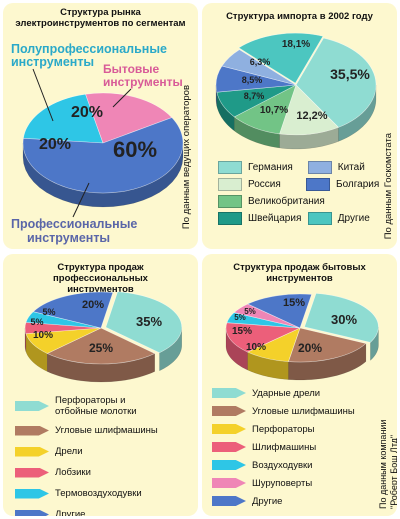 The height and width of the screenshot is (519, 400). I want to click on pie-chart-household: 30% 20% 10% 15% 5%5% 15%, so click(302, 337).